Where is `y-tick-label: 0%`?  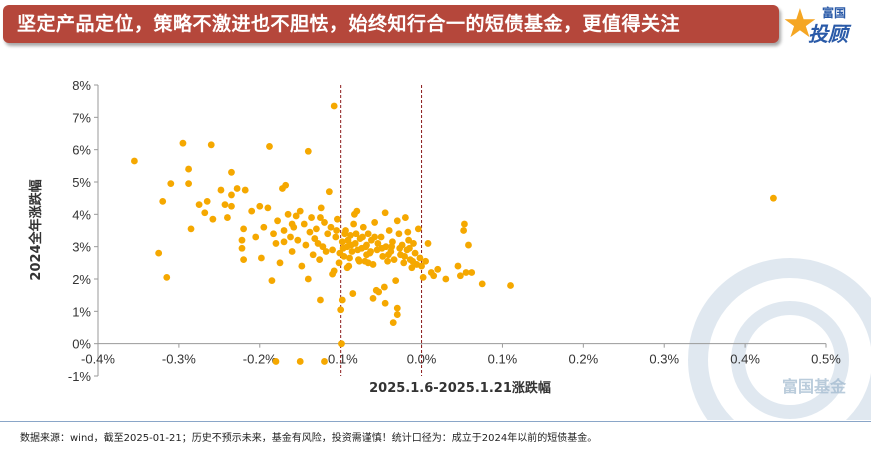 y-tick-label: 0% is located at coordinates (81, 344).